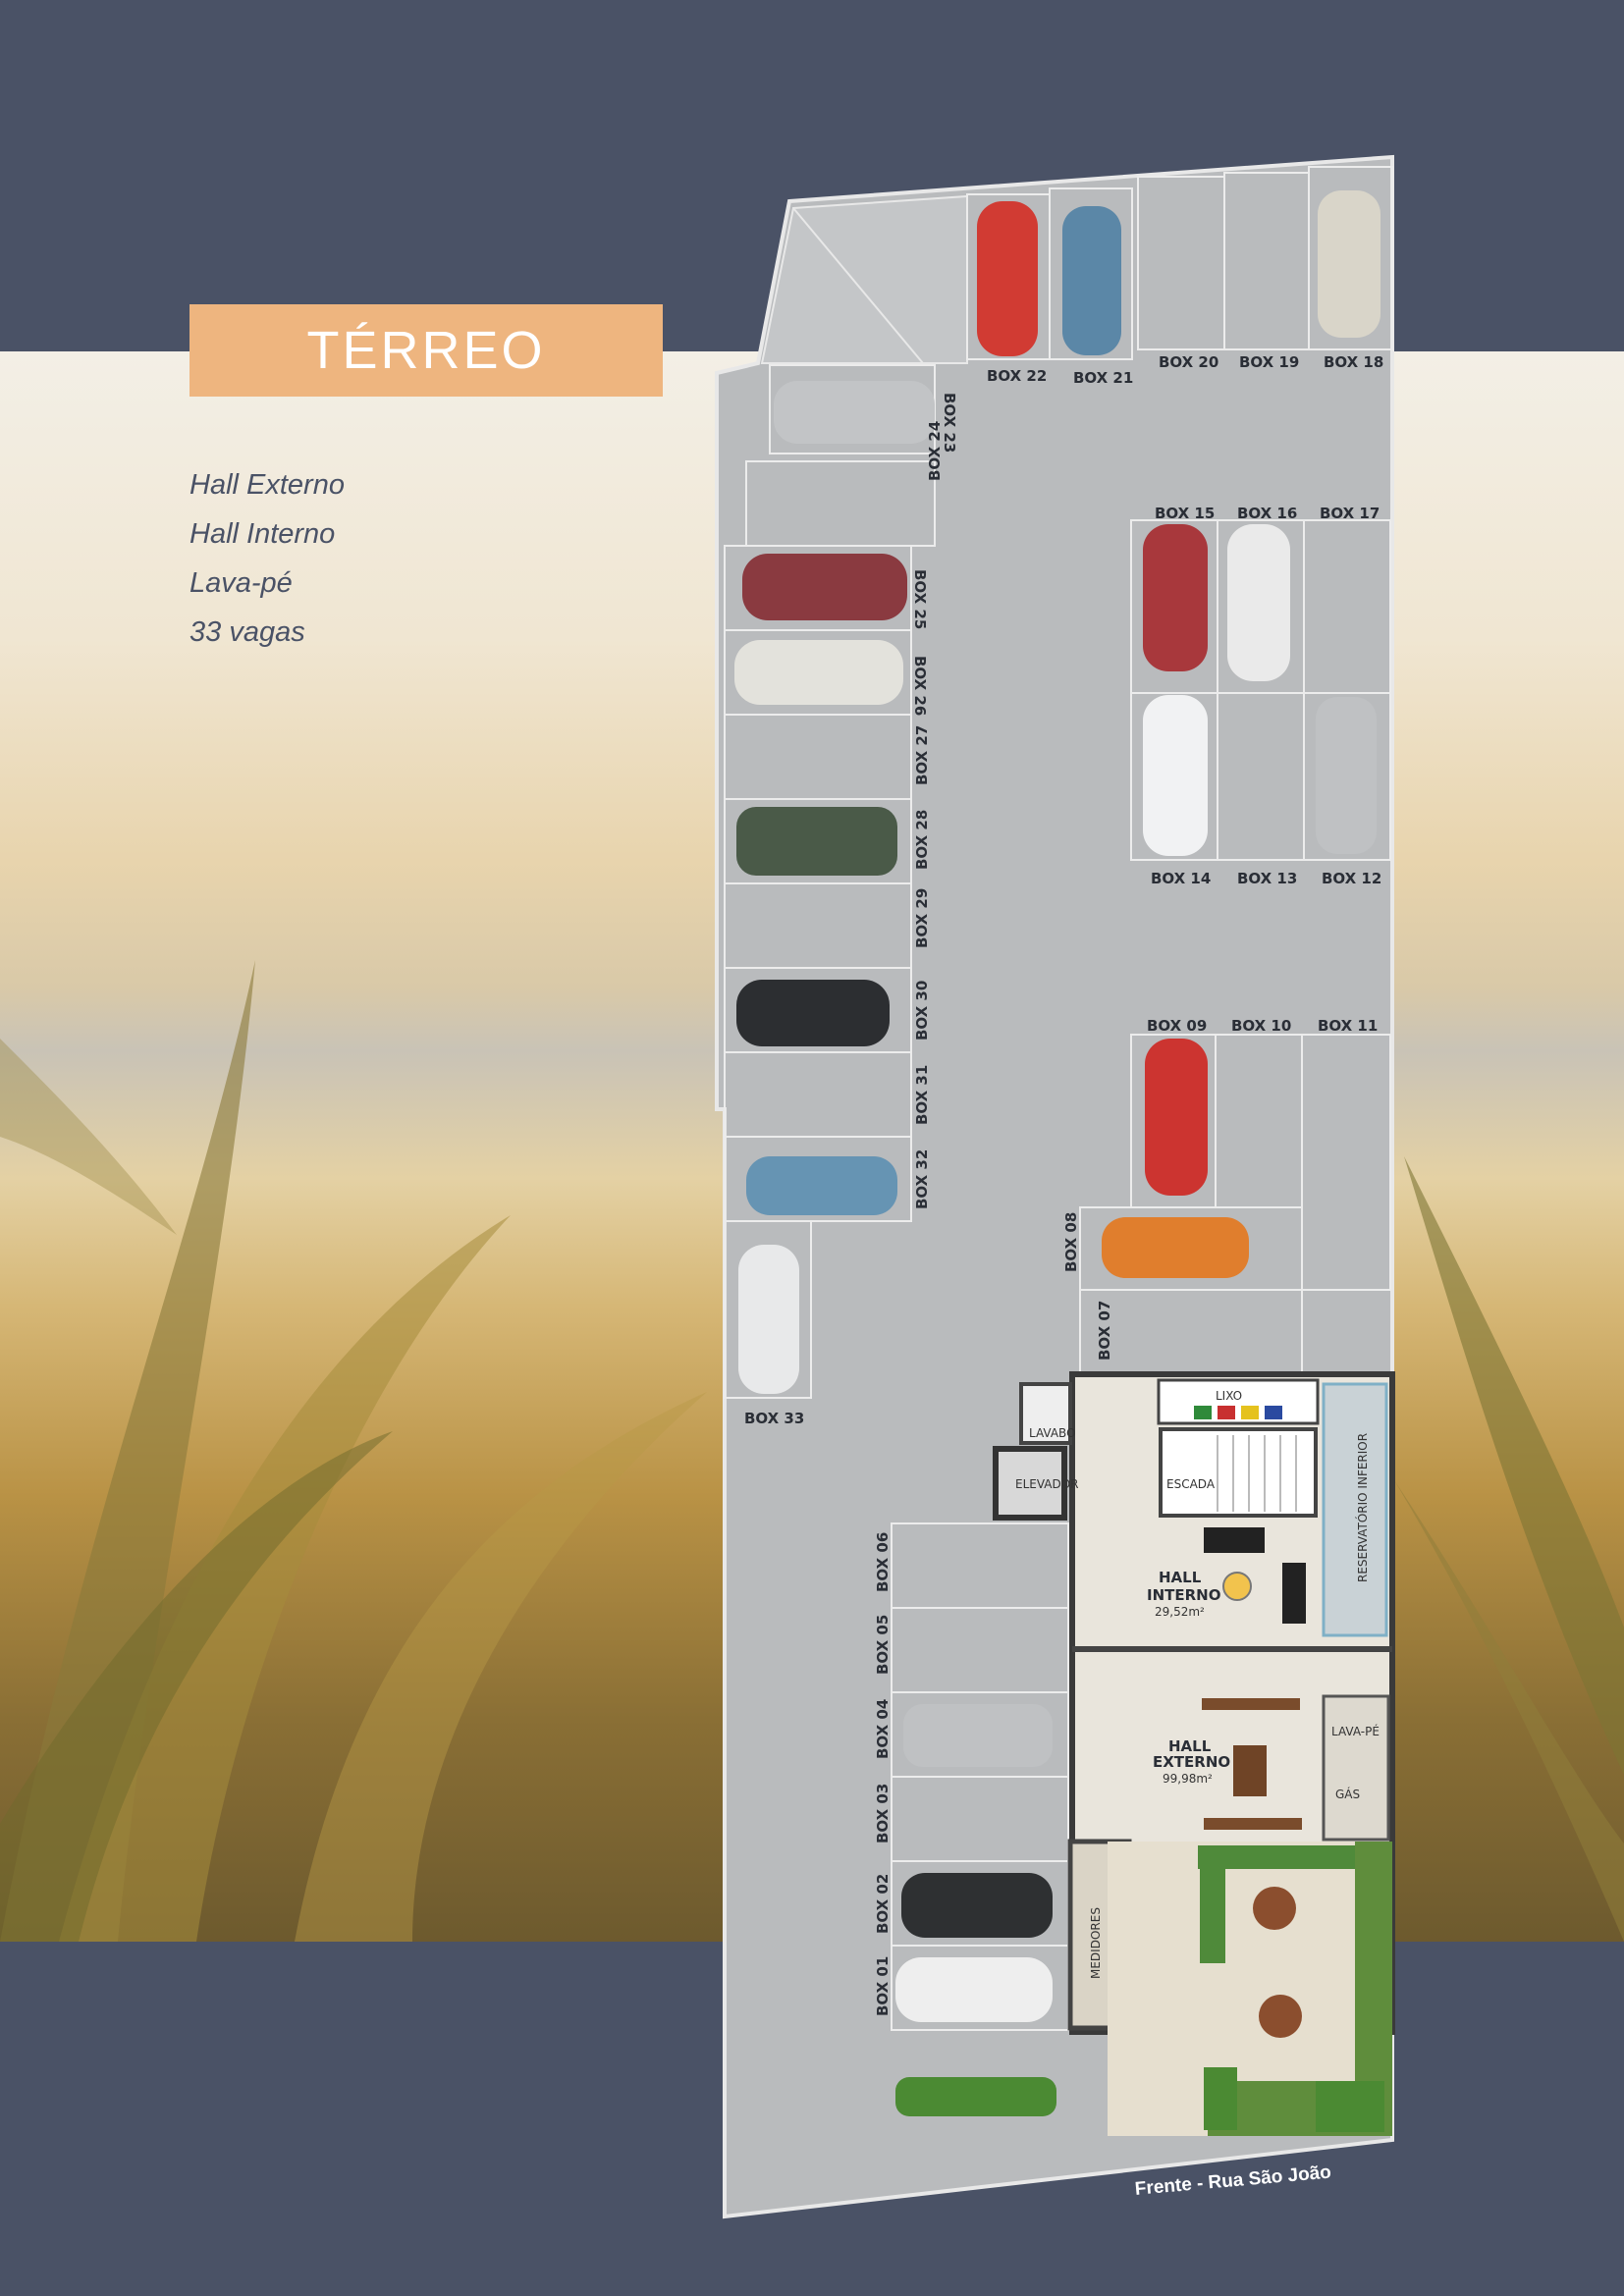 Image resolution: width=1624 pixels, height=2296 pixels. Describe the element at coordinates (1185, 513) in the screenshot. I see `stall-label: BOX 15` at that location.